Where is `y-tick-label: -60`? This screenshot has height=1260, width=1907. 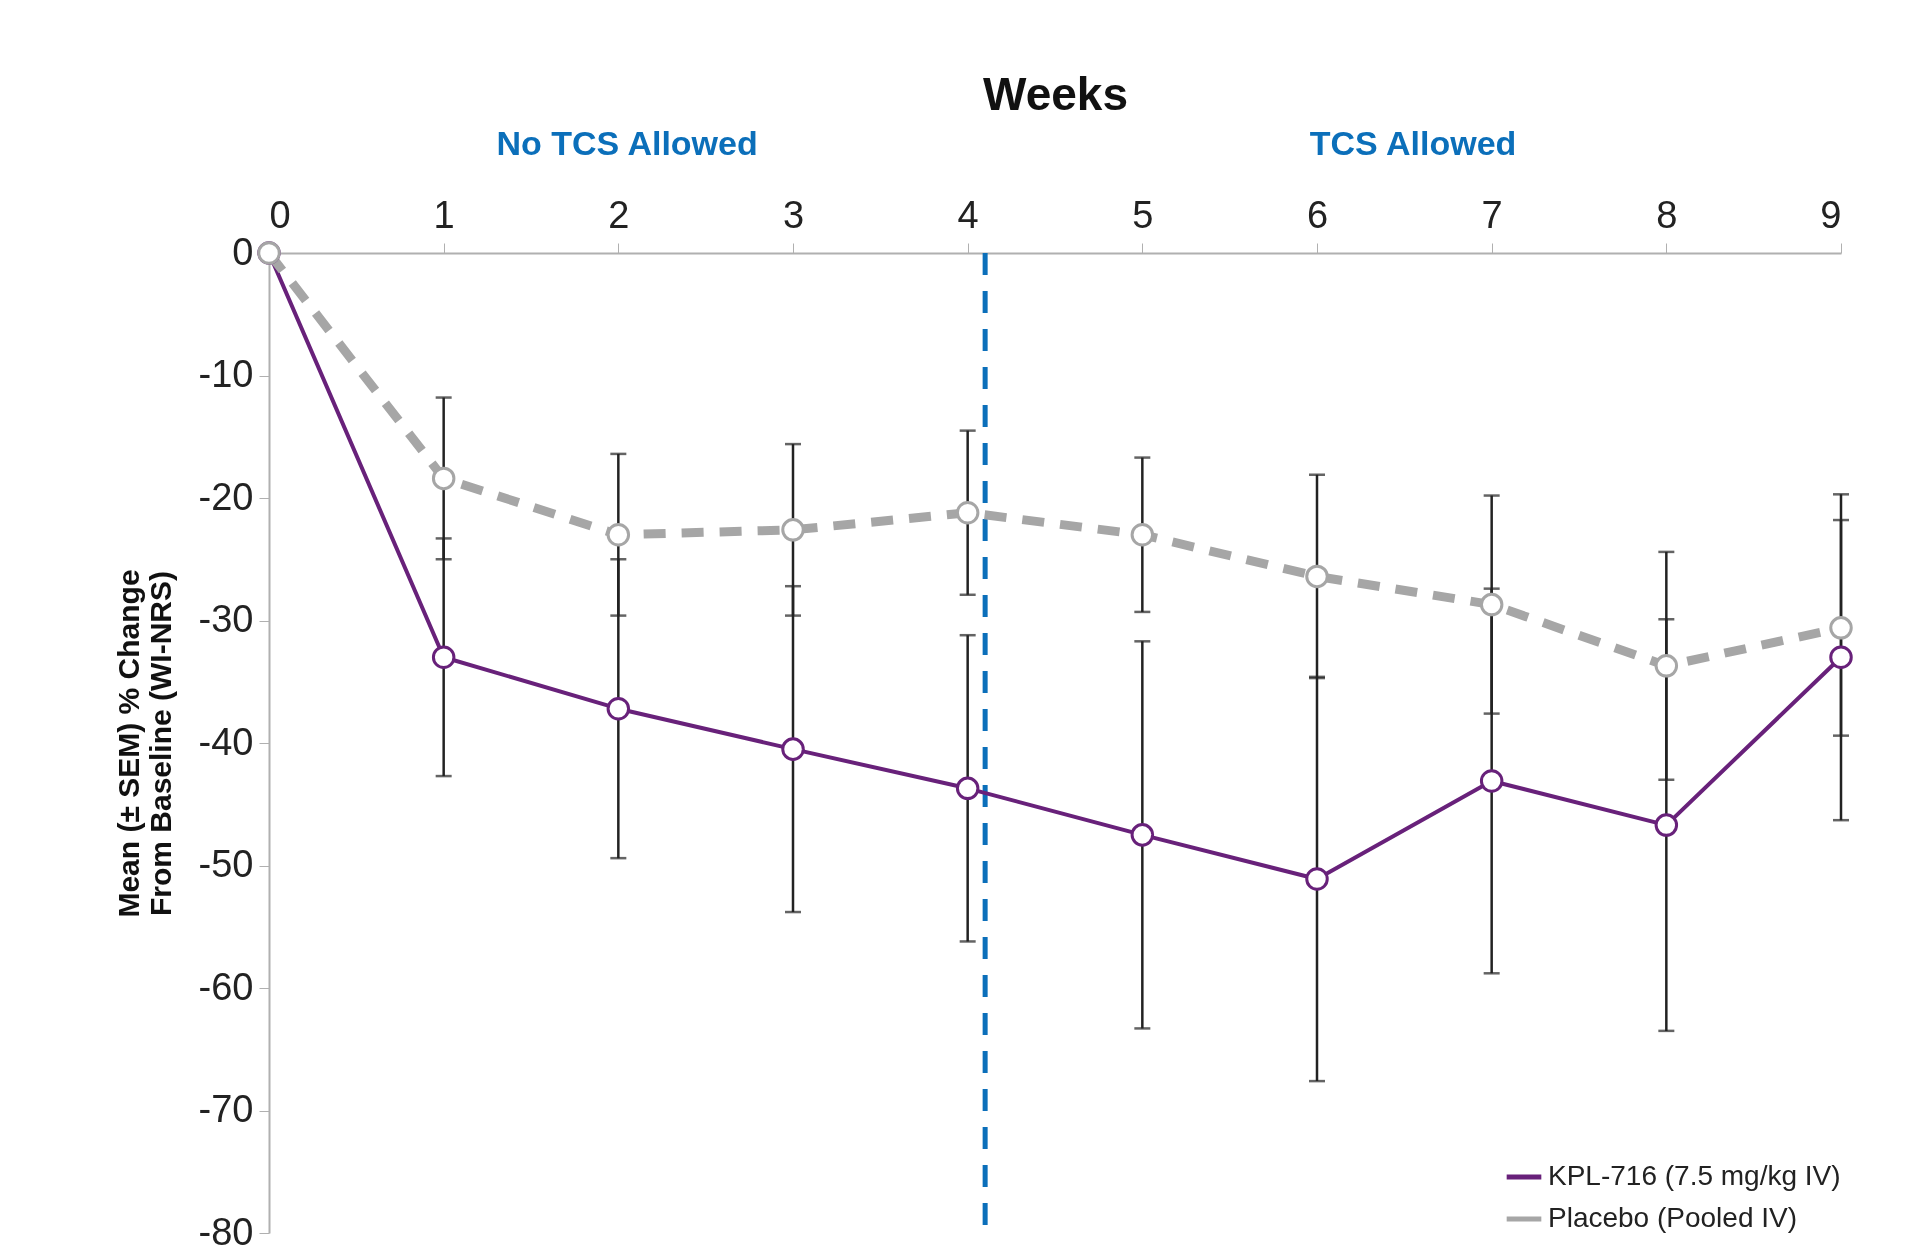
y-tick-label: -60 is located at coordinates (226, 986).